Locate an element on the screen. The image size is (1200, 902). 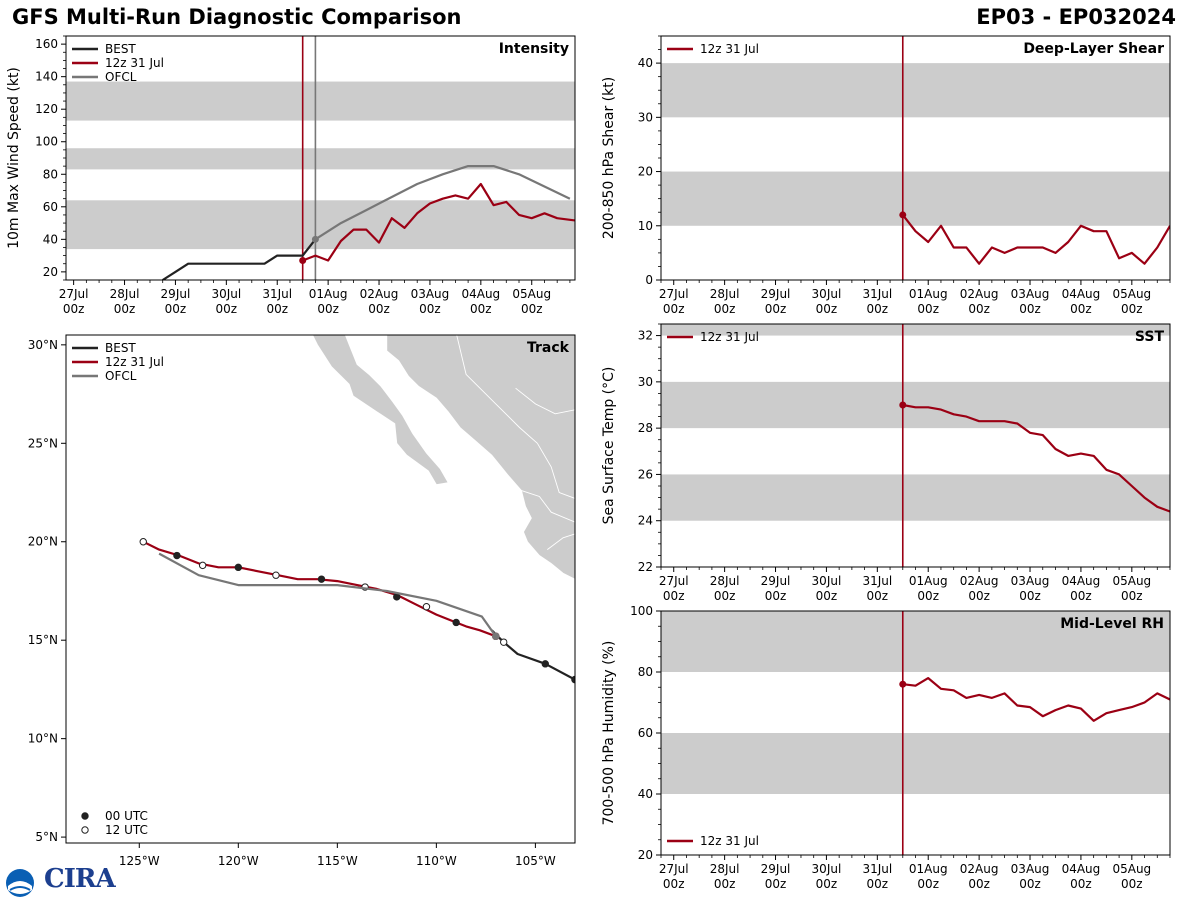
y-tick-label: 80 is located at coordinates (50, 174).